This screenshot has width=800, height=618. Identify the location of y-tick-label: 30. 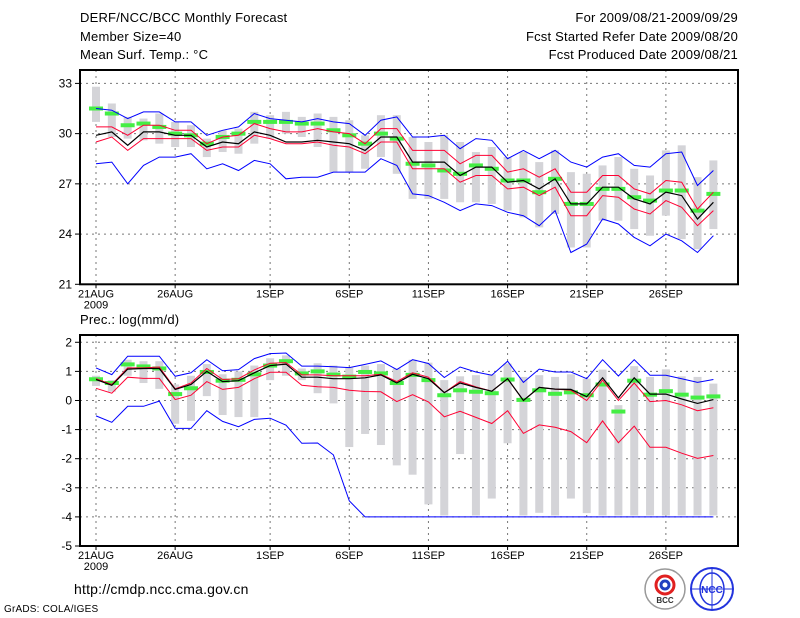
(66, 134).